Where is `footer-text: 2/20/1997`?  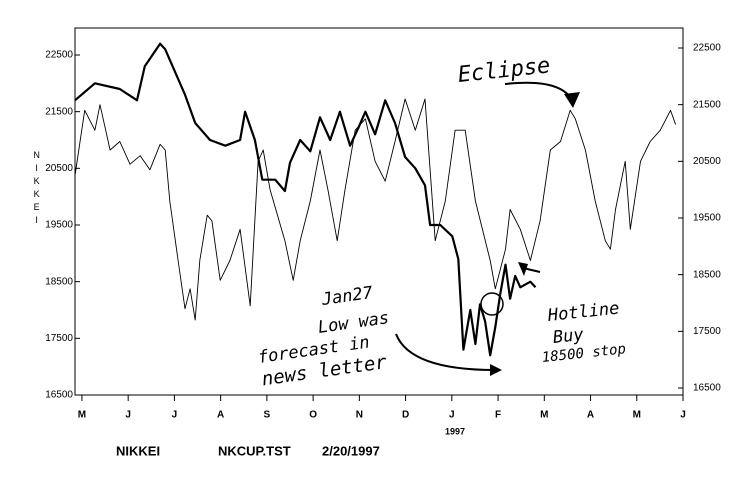 footer-text: 2/20/1997 is located at coordinates (351, 450).